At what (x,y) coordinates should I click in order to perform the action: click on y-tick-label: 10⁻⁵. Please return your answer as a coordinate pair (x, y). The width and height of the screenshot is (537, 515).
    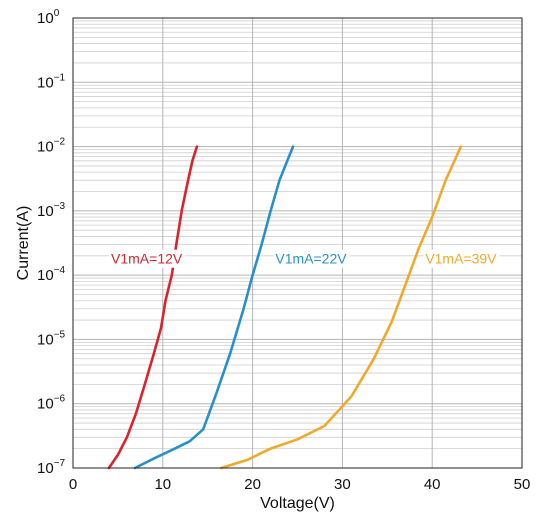
    Looking at the image, I should click on (51, 338).